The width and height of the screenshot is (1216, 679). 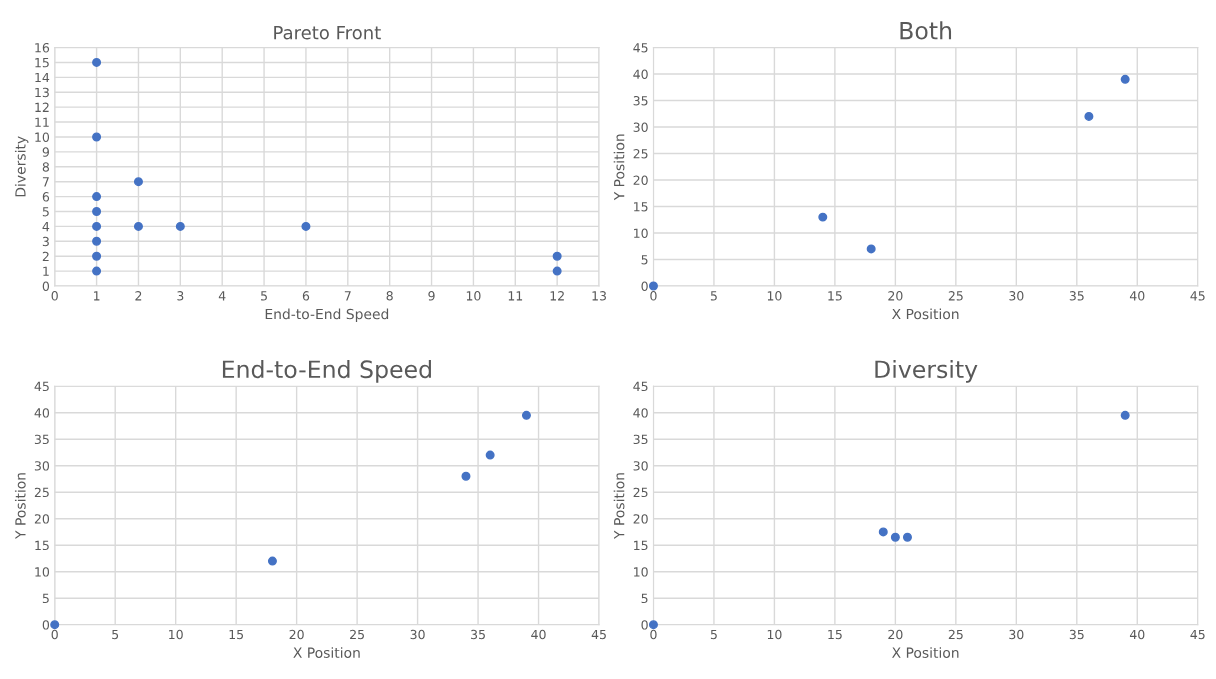 I want to click on chart-title: Pareto Front, so click(x=327, y=33).